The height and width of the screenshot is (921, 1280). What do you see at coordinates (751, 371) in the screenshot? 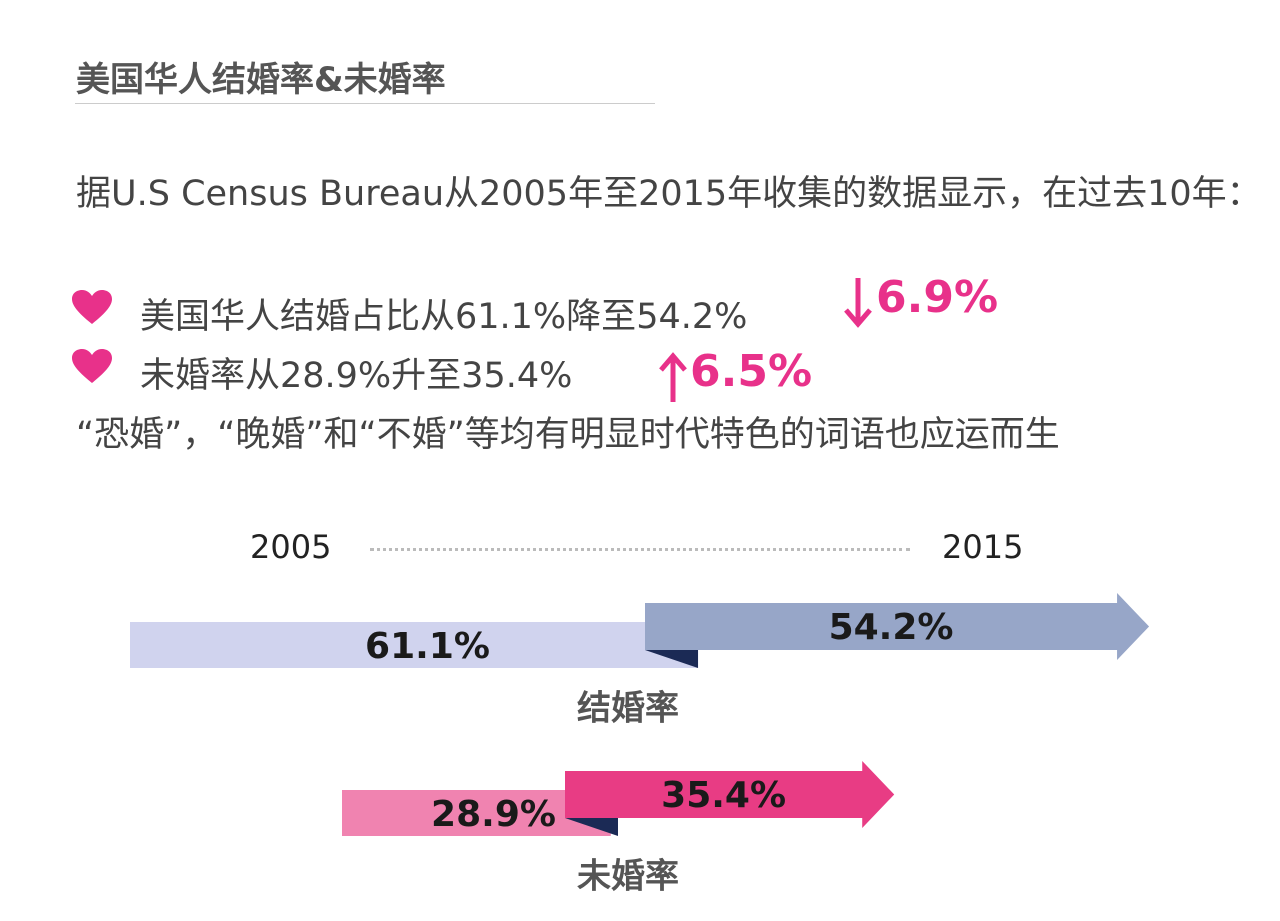
I see `point-change: 6.5%` at bounding box center [751, 371].